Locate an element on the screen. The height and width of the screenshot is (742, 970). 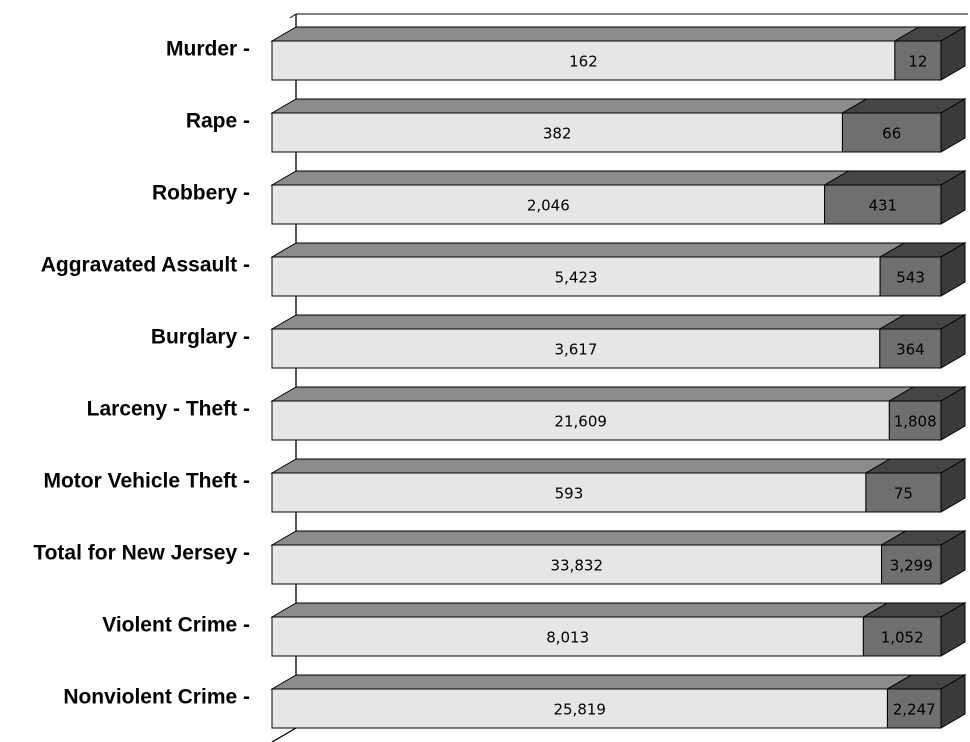
data-label-series1: 382 is located at coordinates (557, 134).